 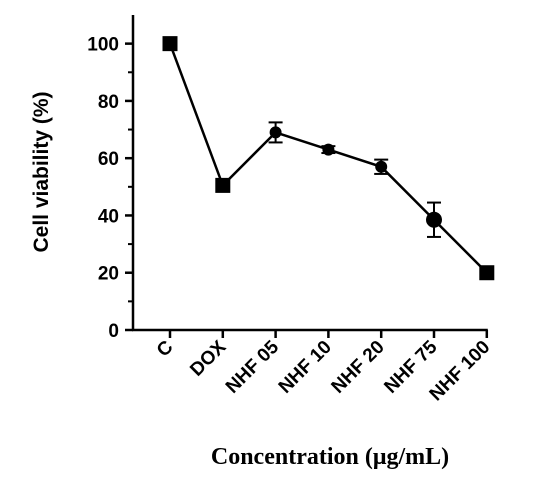 I want to click on x-tick-label: NHF 05, so click(x=252, y=366).